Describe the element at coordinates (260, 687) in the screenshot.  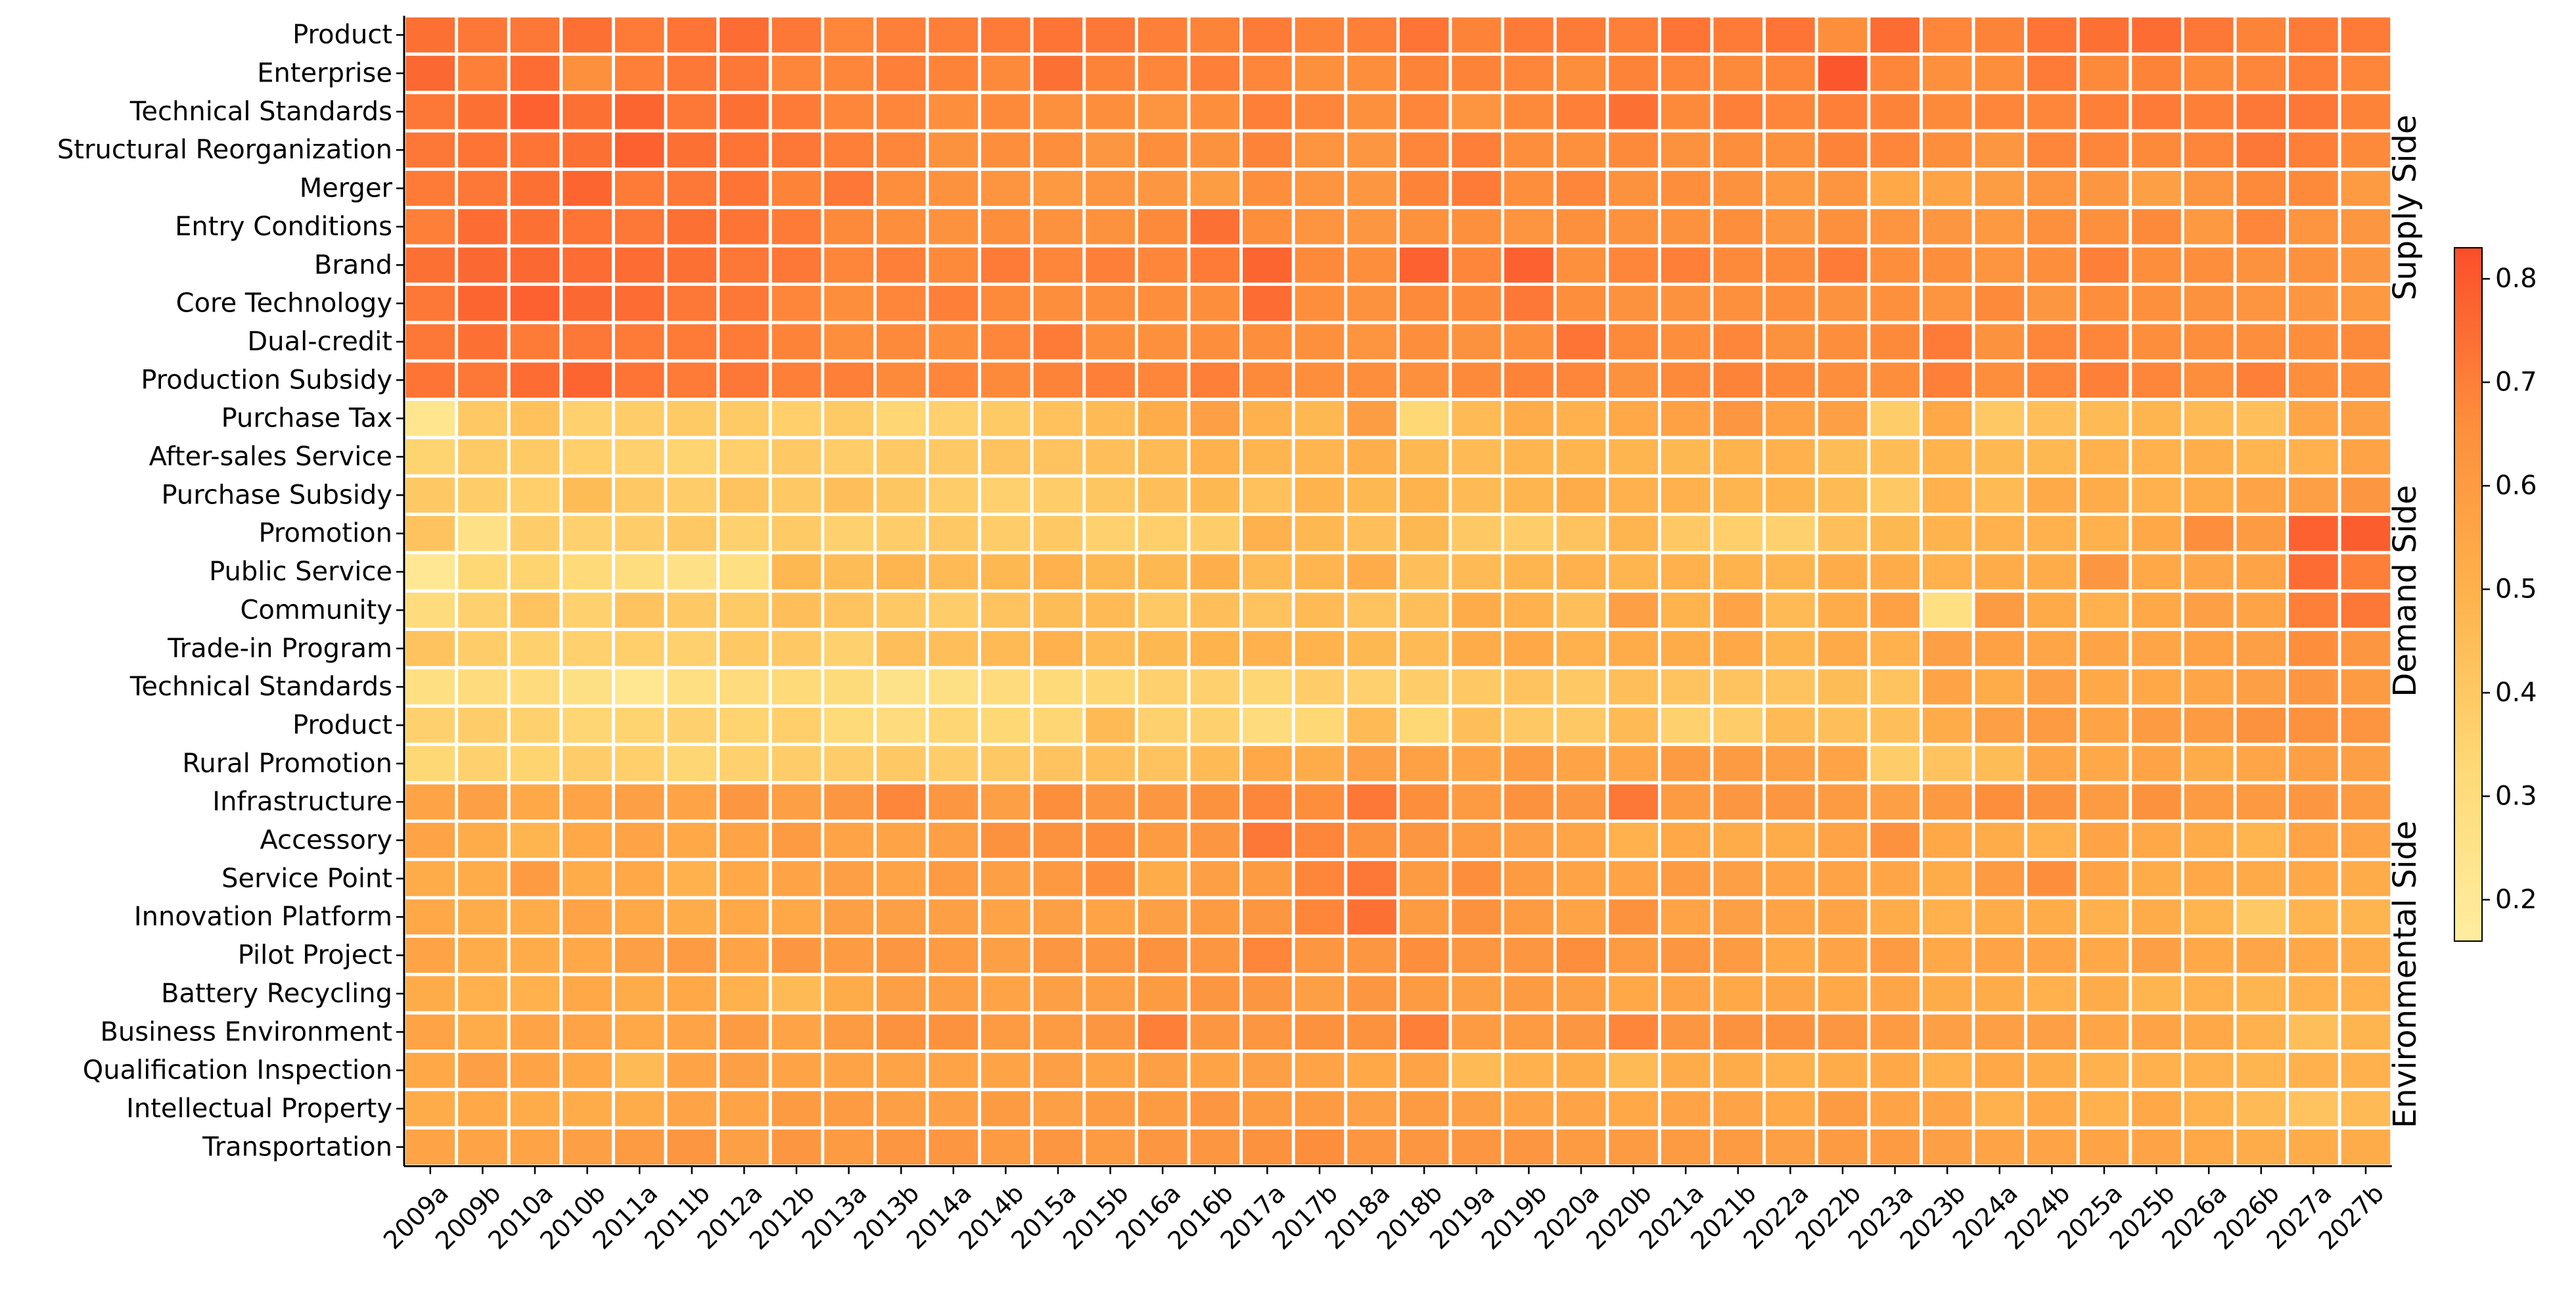
I see `row-label: Technical Standards` at that location.